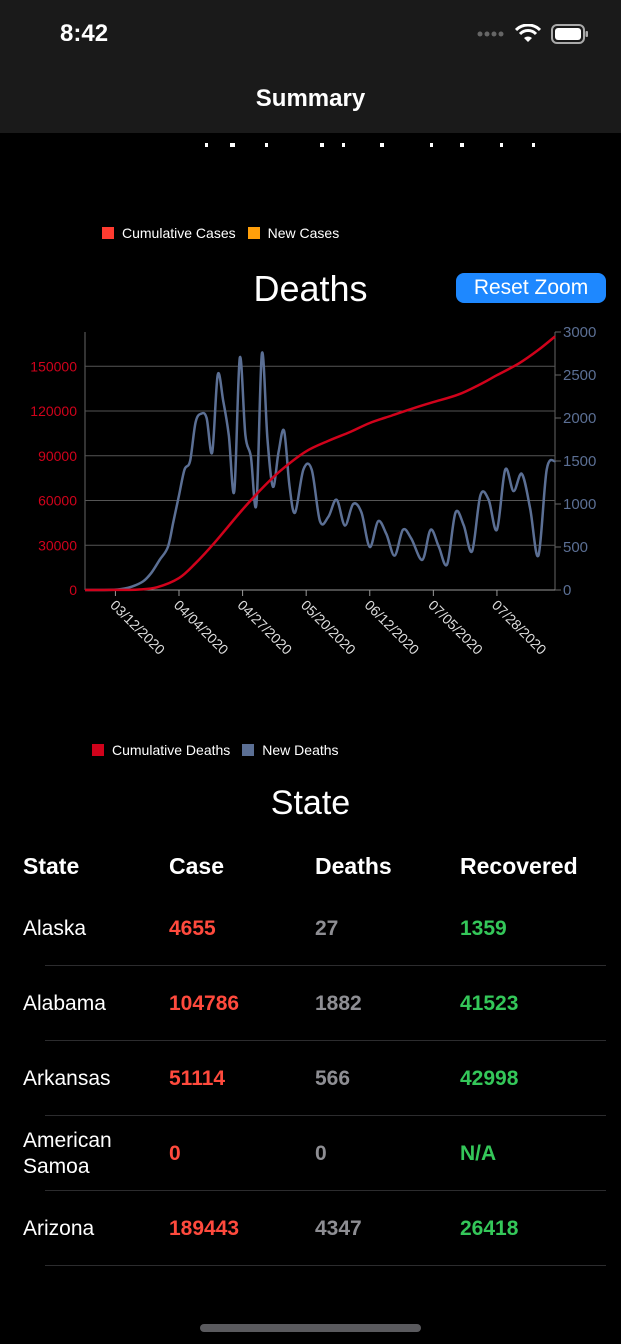 The image size is (621, 1344). Describe the element at coordinates (300, 750) in the screenshot. I see `legend-label: New Deaths` at that location.